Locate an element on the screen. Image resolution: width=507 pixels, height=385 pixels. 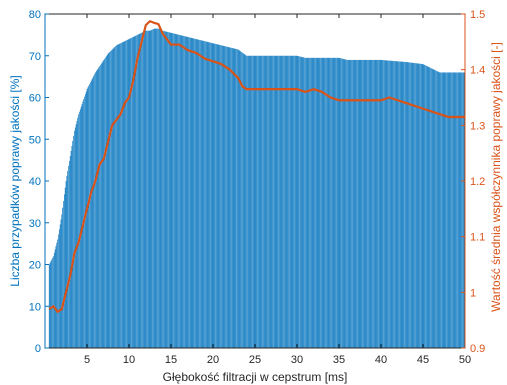
x-tick-label: 5 is located at coordinates (87, 360).